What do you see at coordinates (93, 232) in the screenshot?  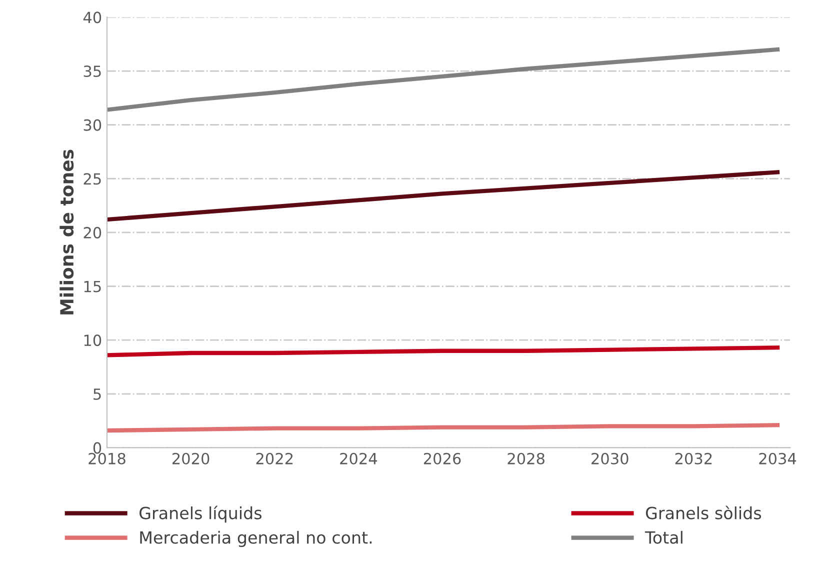 I see `y-tick-label: 20` at bounding box center [93, 232].